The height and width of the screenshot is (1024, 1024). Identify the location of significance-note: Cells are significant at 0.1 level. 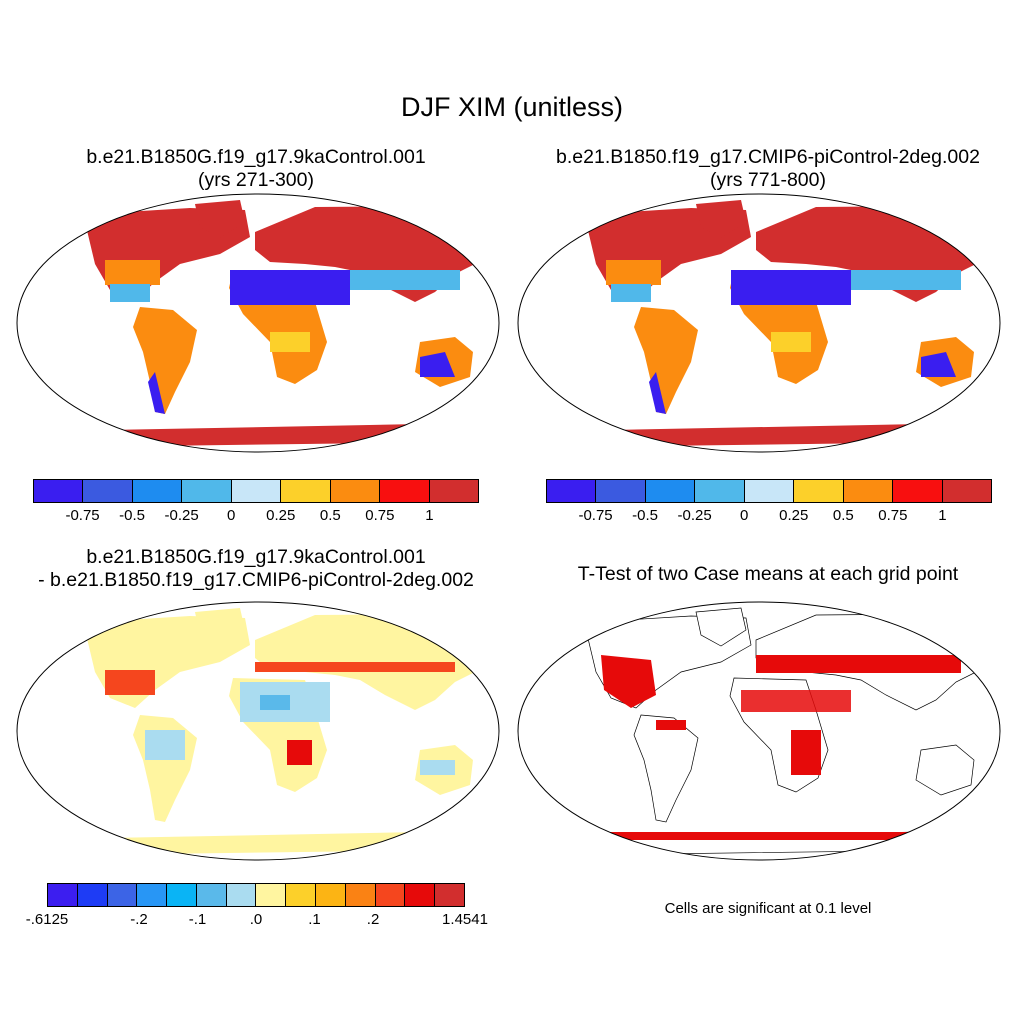
(768, 908).